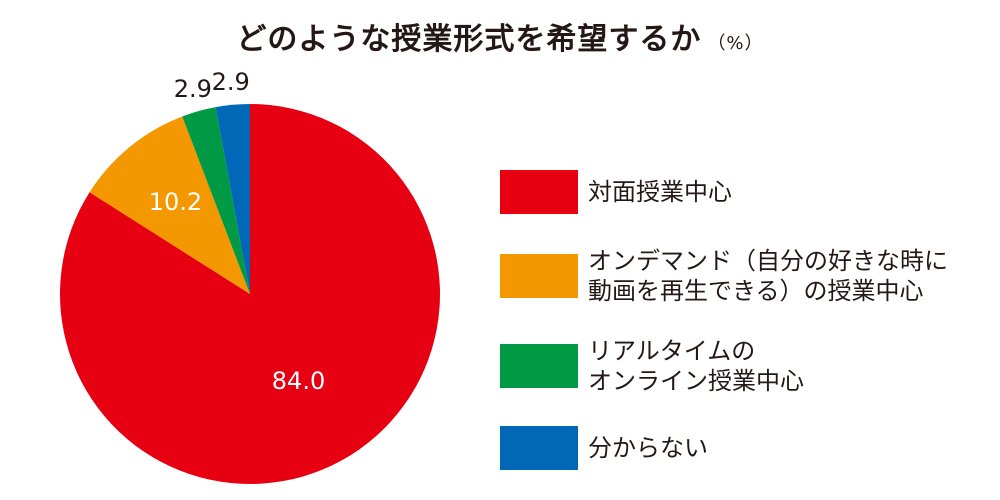 Image resolution: width=1000 pixels, height=500 pixels. I want to click on slice-realtime-online, so click(216, 200).